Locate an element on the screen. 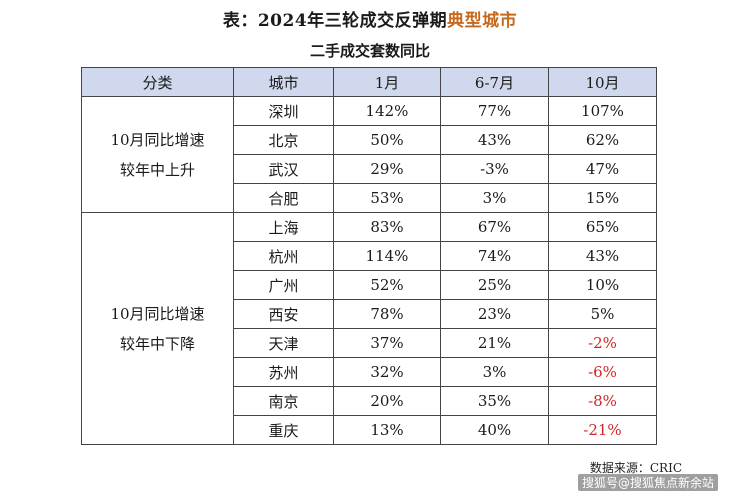  title-prefix: 表：2024年三轮成交反弹期 is located at coordinates (335, 21).